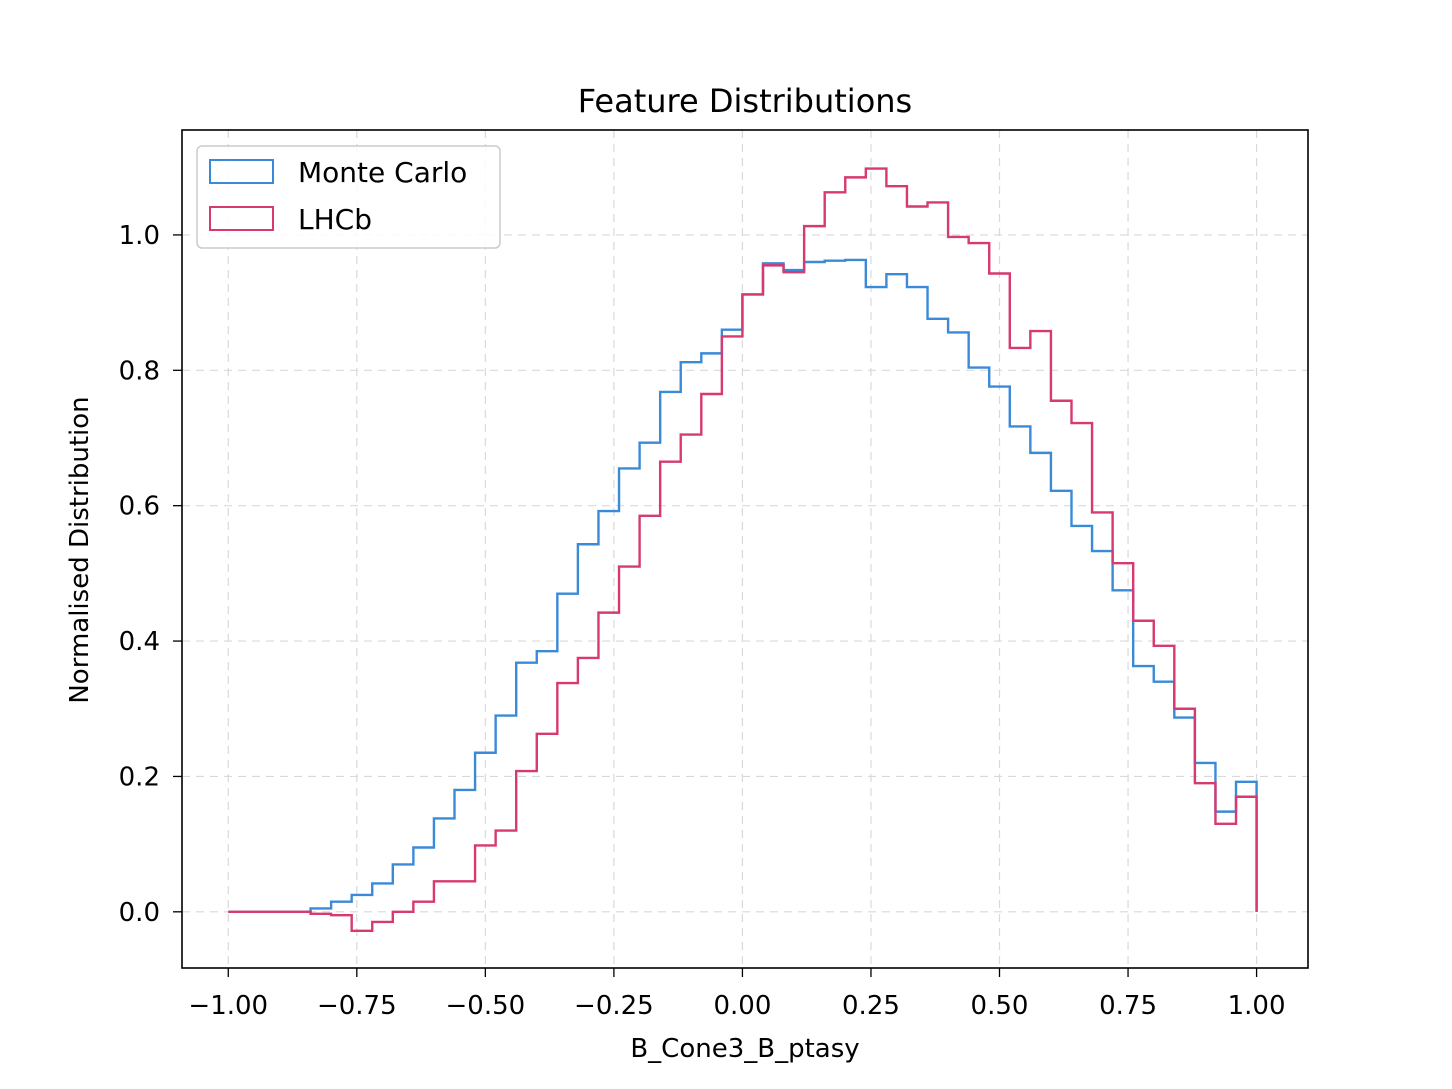  Describe the element at coordinates (139, 642) in the screenshot. I see `y-tick-label: 0.4` at that location.